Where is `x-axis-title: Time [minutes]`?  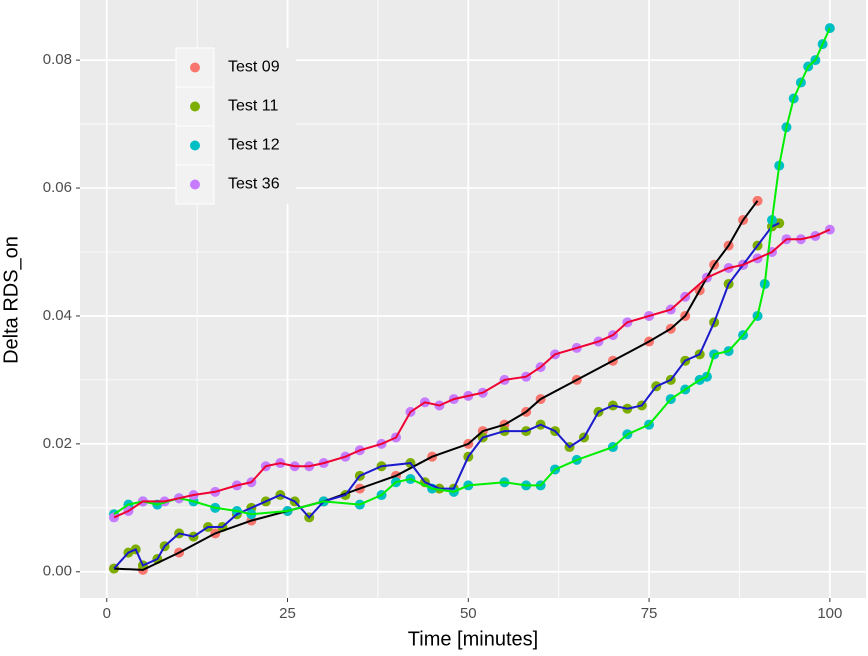 x-axis-title: Time [minutes] is located at coordinates (473, 639).